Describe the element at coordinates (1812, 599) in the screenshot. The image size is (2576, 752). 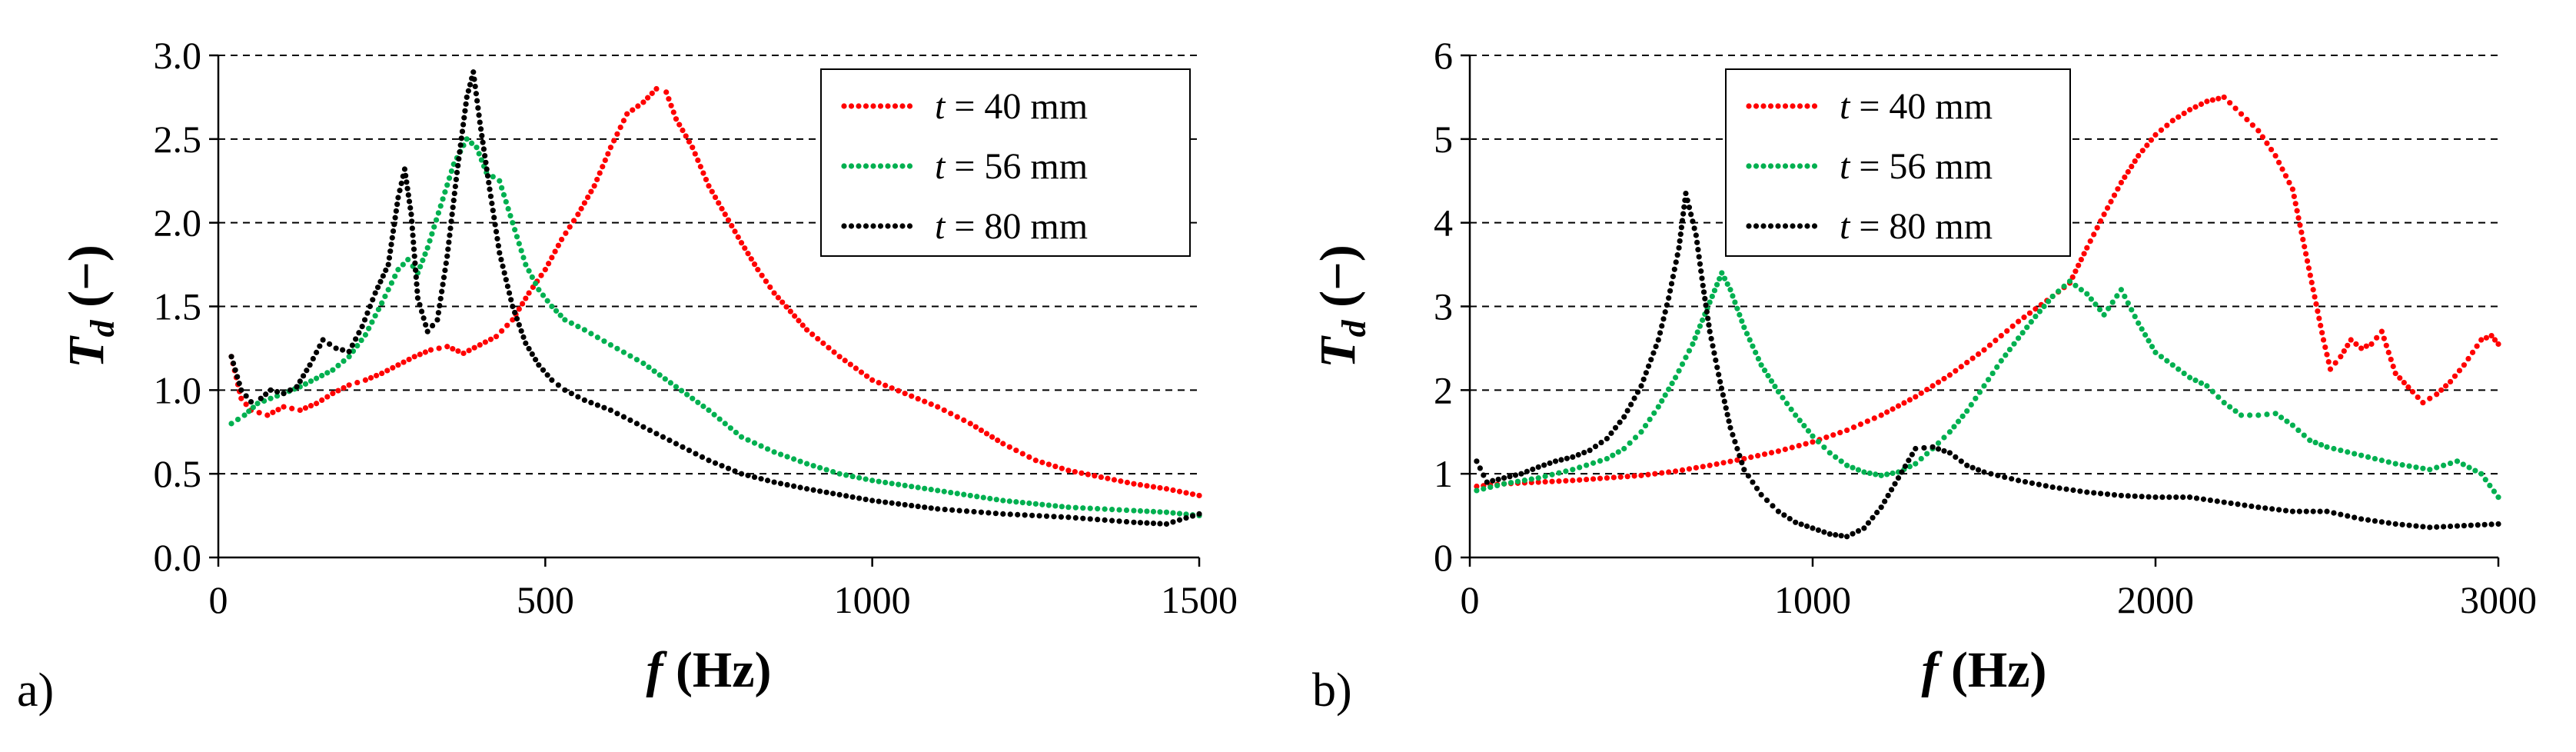
I see `x-tick-label: 1000` at that location.